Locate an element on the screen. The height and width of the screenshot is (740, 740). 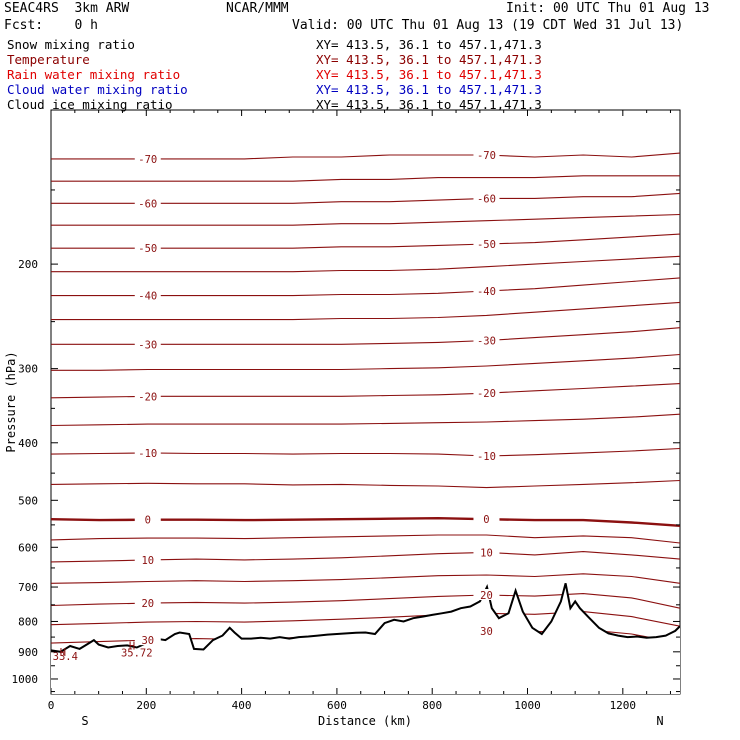
y-tick-label: 700 is located at coordinates (28, 587).